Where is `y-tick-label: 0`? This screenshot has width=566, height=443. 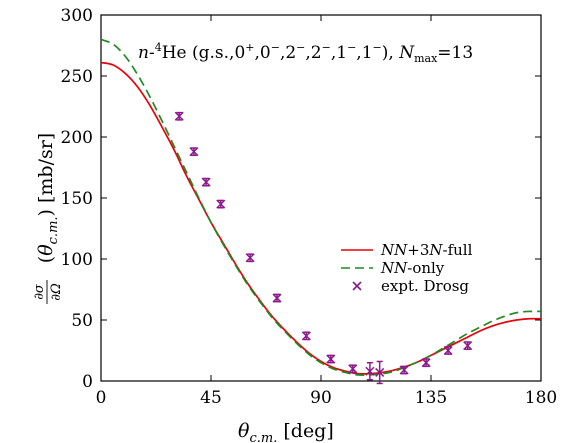
y-tick-label: 0 is located at coordinates (87, 382).